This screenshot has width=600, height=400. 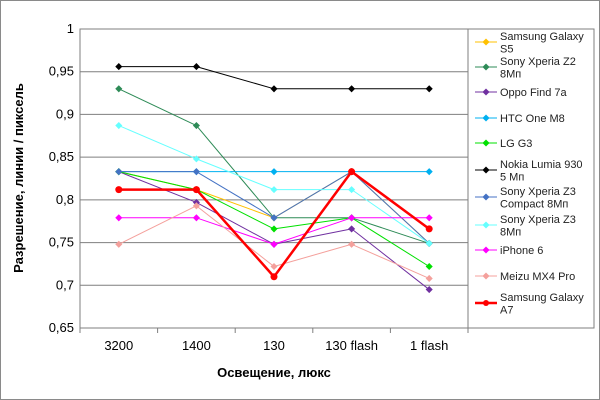 I want to click on legend-label: Sony Xperia Z2, so click(x=538, y=62).